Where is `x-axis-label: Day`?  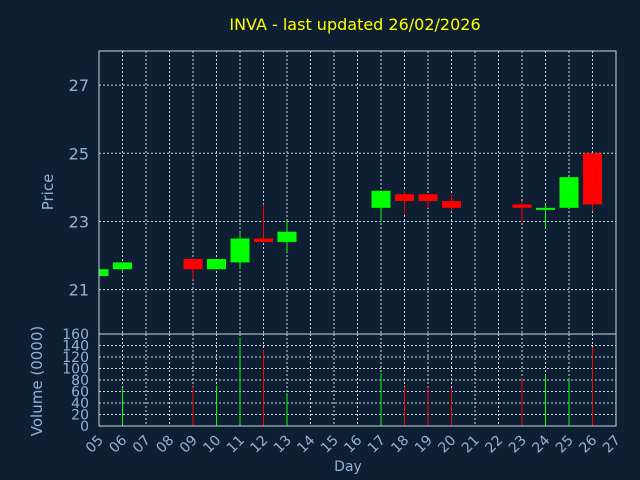 x-axis-label: Day is located at coordinates (348, 467).